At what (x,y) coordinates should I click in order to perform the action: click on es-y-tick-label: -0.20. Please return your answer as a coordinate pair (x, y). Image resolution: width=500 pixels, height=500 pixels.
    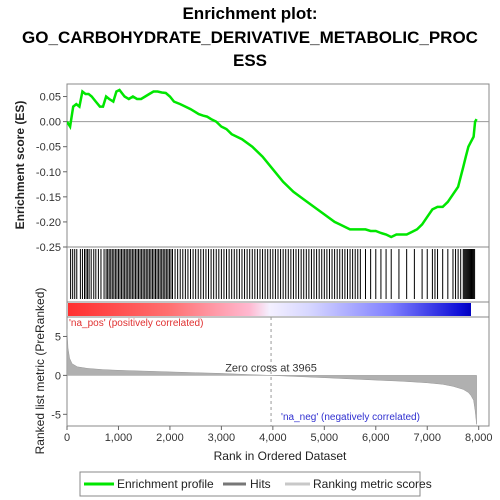
    Looking at the image, I should click on (48, 223).